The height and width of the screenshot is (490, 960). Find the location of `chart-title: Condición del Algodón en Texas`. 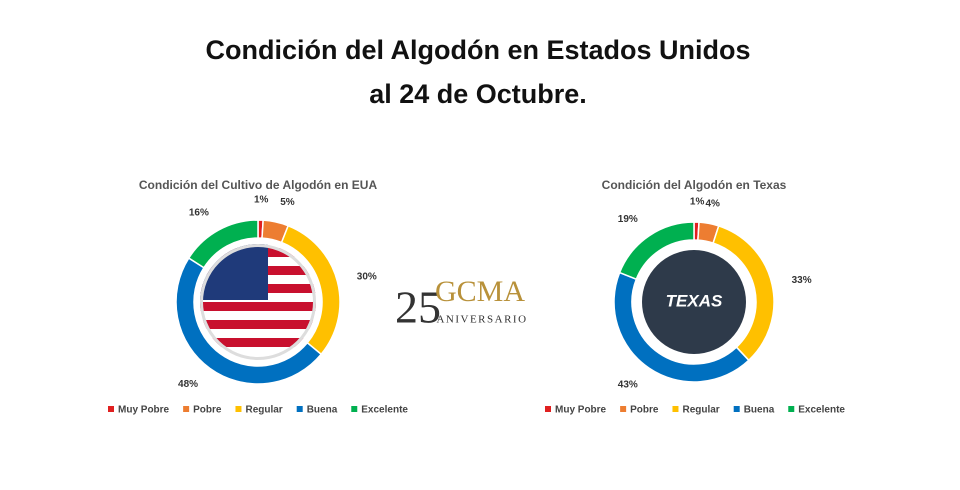

chart-title: Condición del Algodón en Texas is located at coordinates (694, 185).